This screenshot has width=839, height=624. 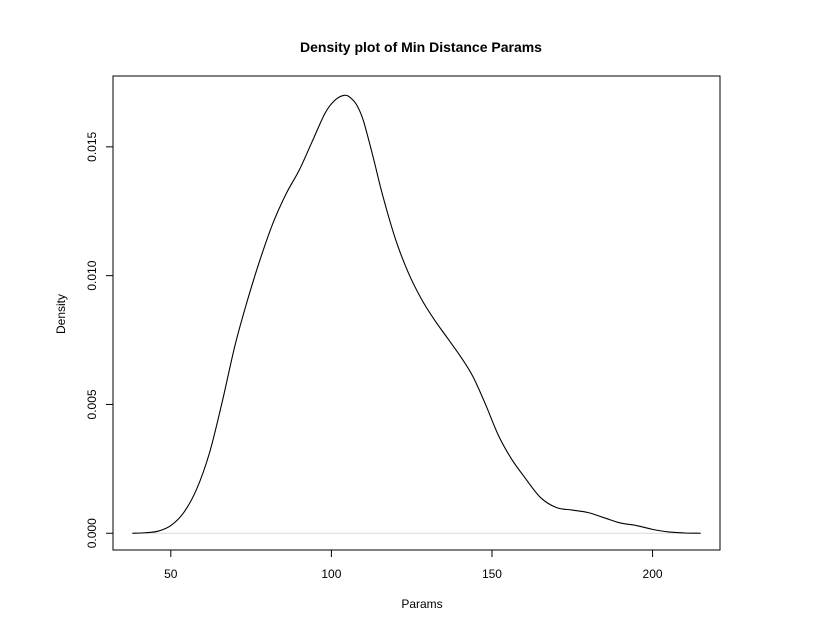 What do you see at coordinates (421, 604) in the screenshot?
I see `x-axis-label: Params` at bounding box center [421, 604].